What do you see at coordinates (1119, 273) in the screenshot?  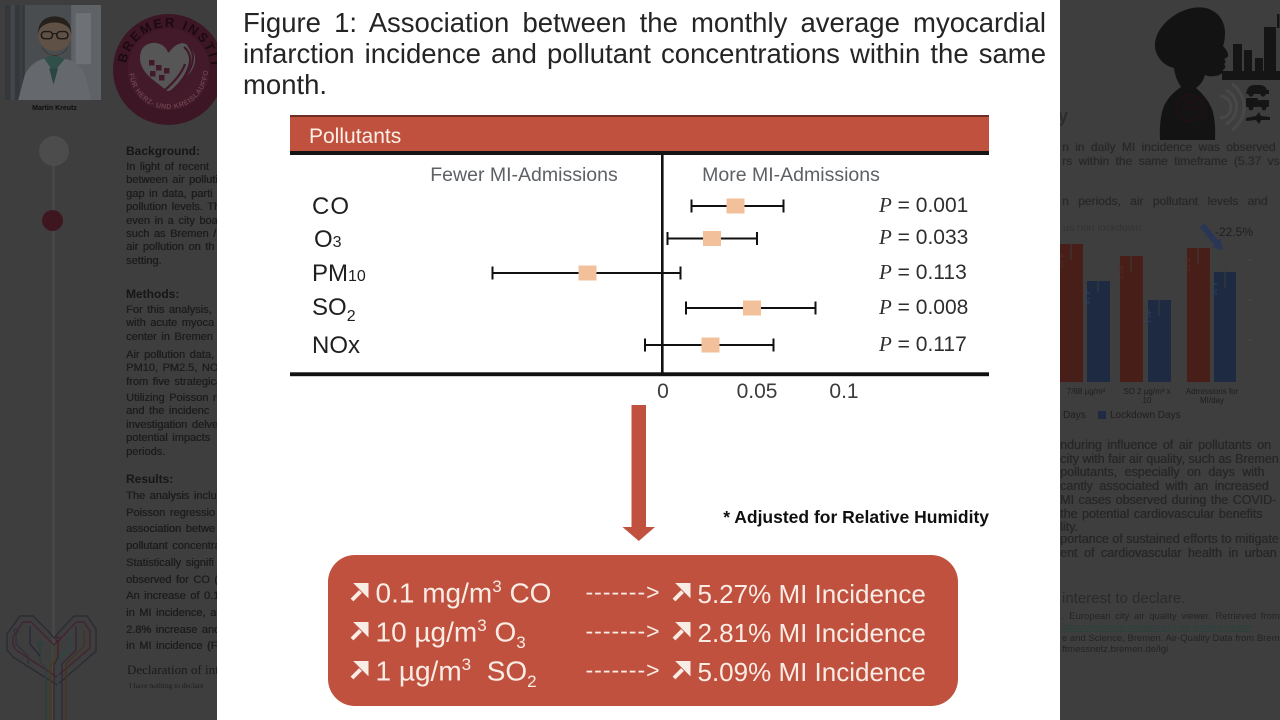 I see `svg-text: 57.1` at bounding box center [1119, 273].